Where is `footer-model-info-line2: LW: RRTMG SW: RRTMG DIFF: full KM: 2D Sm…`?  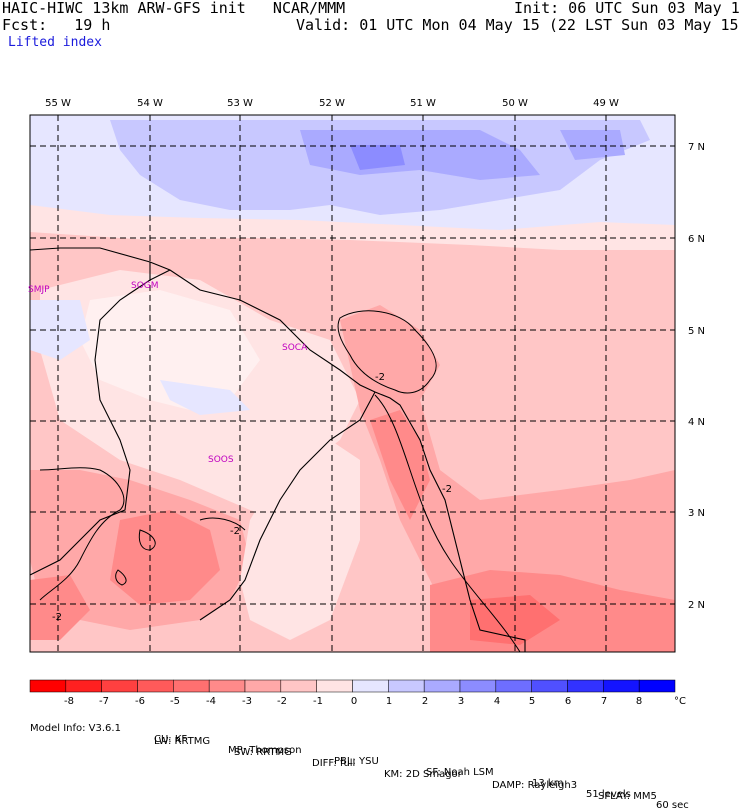 footer-model-info-line2: LW: RRTMG SW: RRTMG DIFF: full KM: 2D Sm… is located at coordinates (343, 763).